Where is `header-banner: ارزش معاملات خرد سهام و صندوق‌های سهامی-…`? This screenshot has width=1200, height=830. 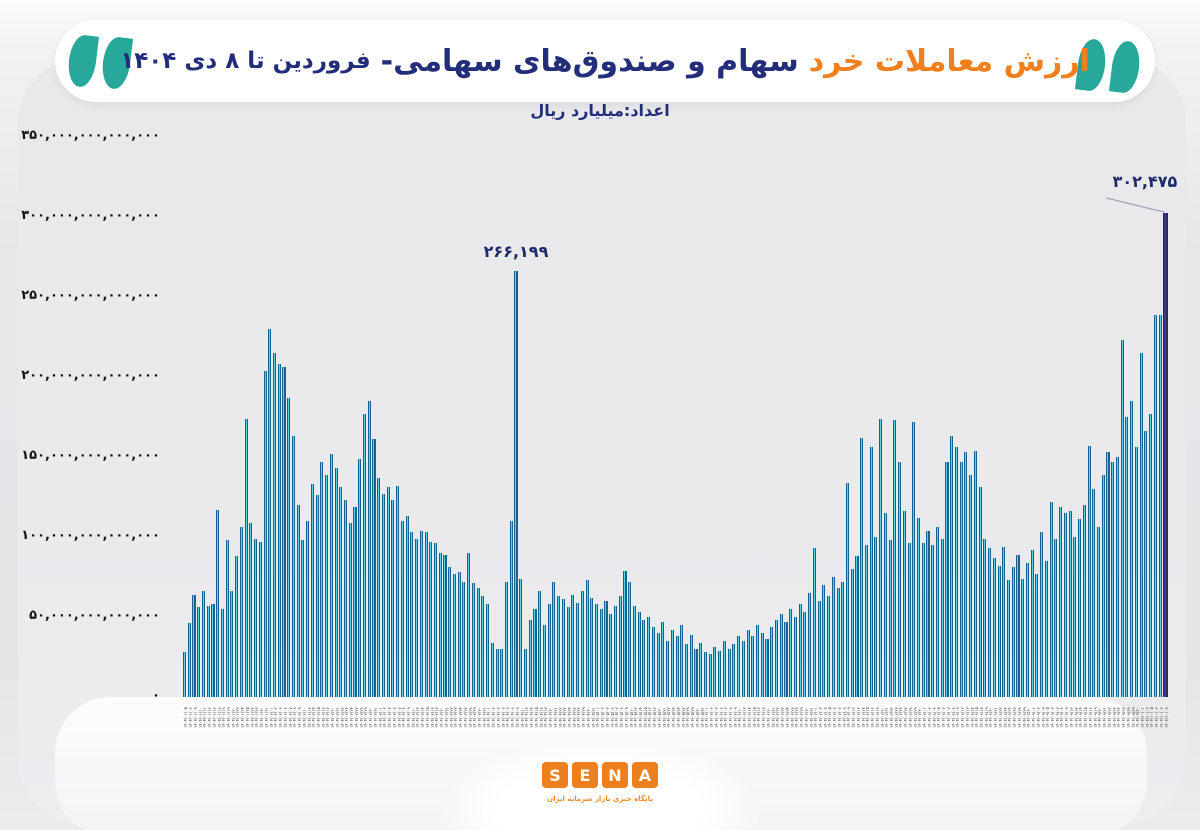 header-banner: ارزش معاملات خرد سهام و صندوق‌های سهامی-… is located at coordinates (605, 61).